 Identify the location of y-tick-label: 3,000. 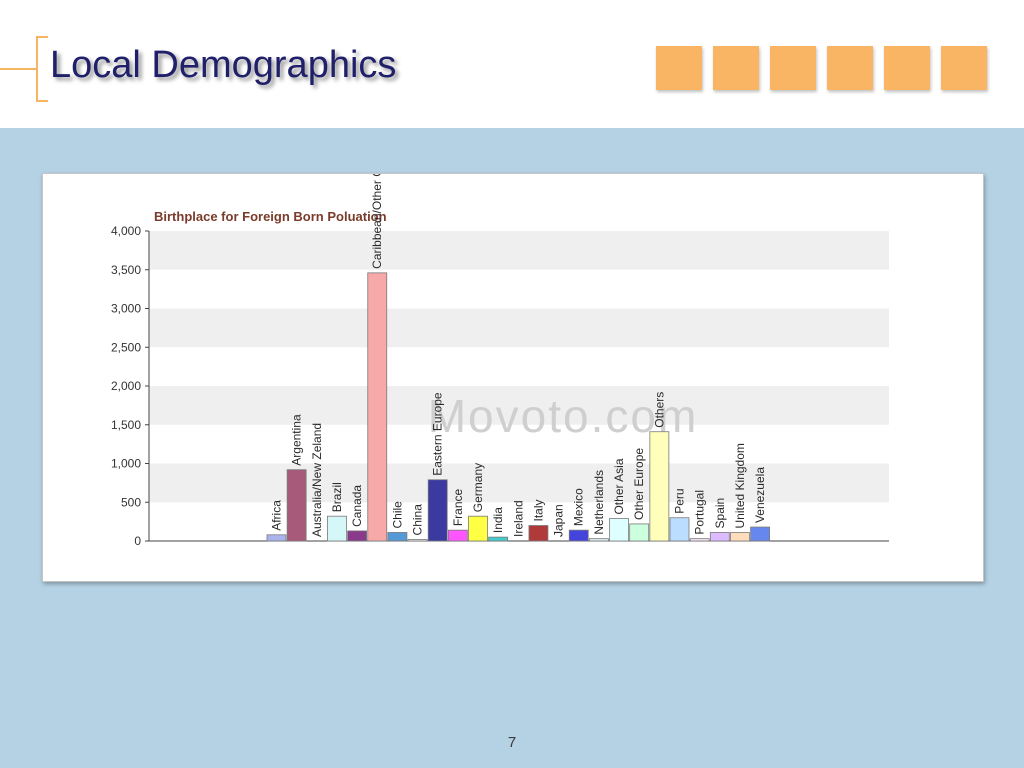
(126, 309).